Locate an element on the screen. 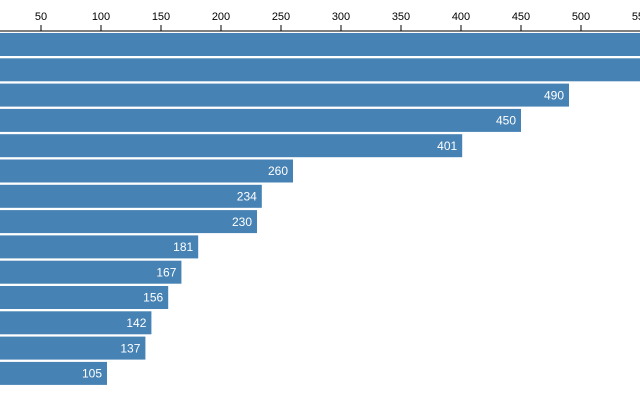 Image resolution: width=640 pixels, height=400 pixels. value-label: 260 is located at coordinates (278, 171).